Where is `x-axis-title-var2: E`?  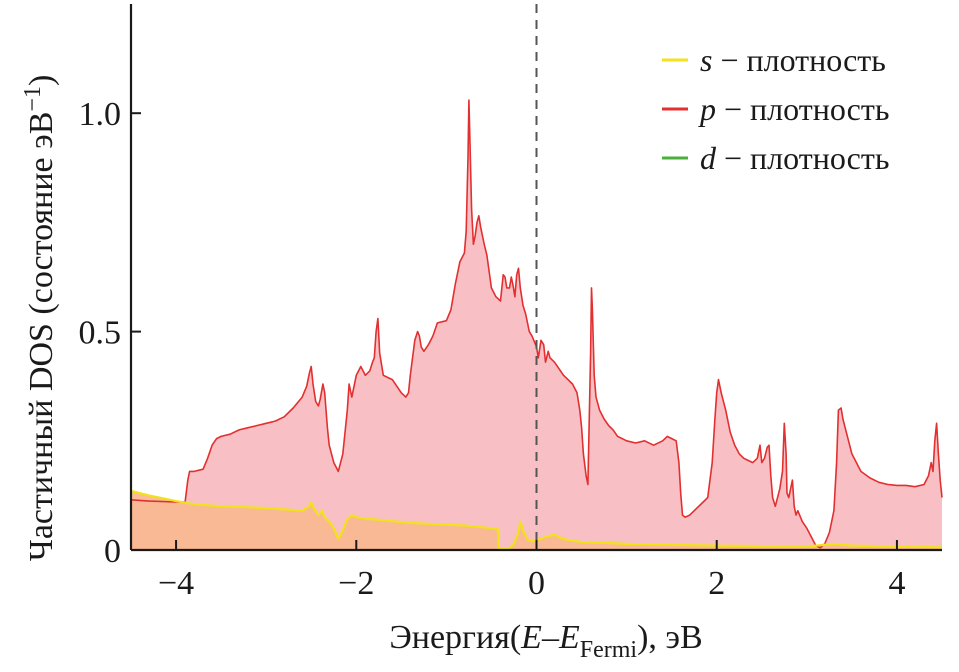
x-axis-title-var2: E is located at coordinates (569, 637).